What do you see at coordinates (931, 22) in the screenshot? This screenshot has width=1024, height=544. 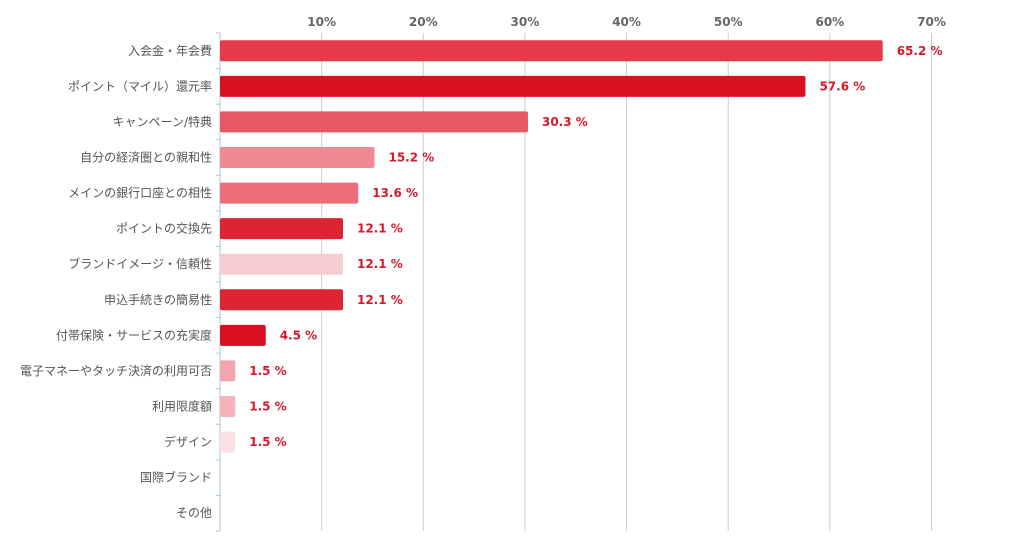 I see `x-tick-label: 70%` at bounding box center [931, 22].